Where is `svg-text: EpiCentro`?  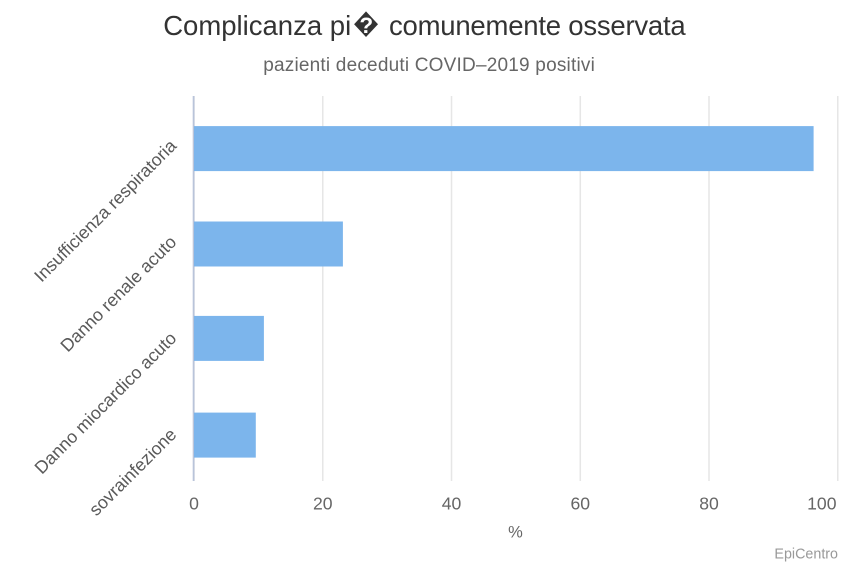 svg-text: EpiCentro is located at coordinates (806, 555).